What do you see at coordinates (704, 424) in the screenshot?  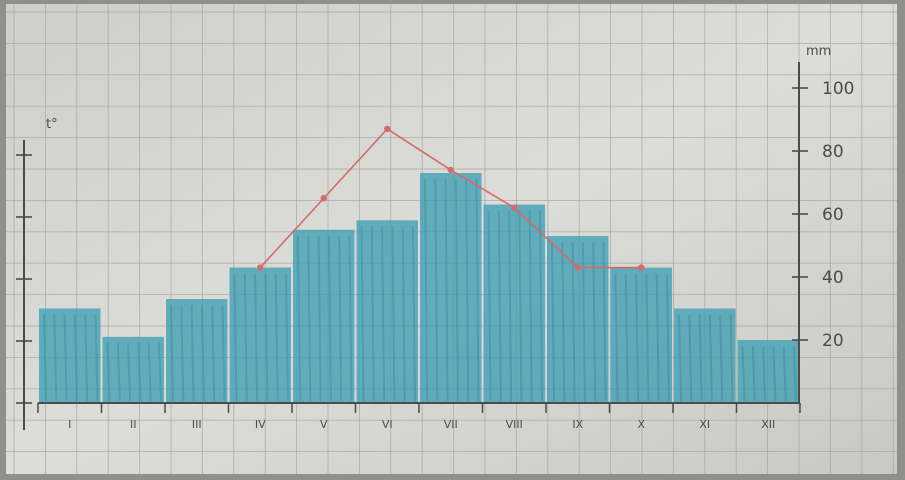 I see `x-tick-label: XI` at bounding box center [704, 424].